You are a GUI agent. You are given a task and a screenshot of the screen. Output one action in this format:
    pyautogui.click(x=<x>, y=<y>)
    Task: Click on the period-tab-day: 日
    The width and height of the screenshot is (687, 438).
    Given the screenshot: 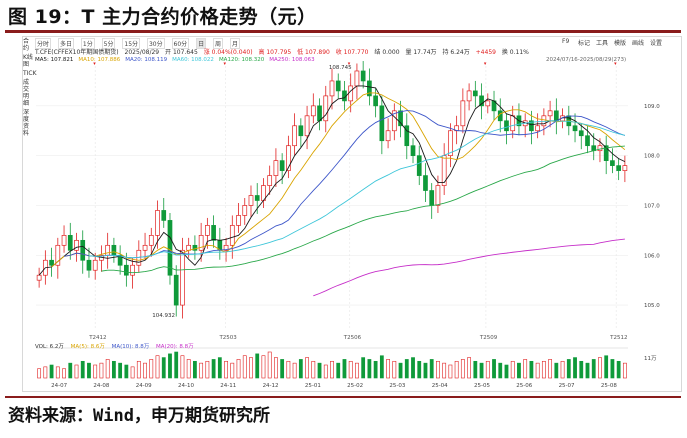 What is the action you would take?
    pyautogui.click(x=201, y=43)
    